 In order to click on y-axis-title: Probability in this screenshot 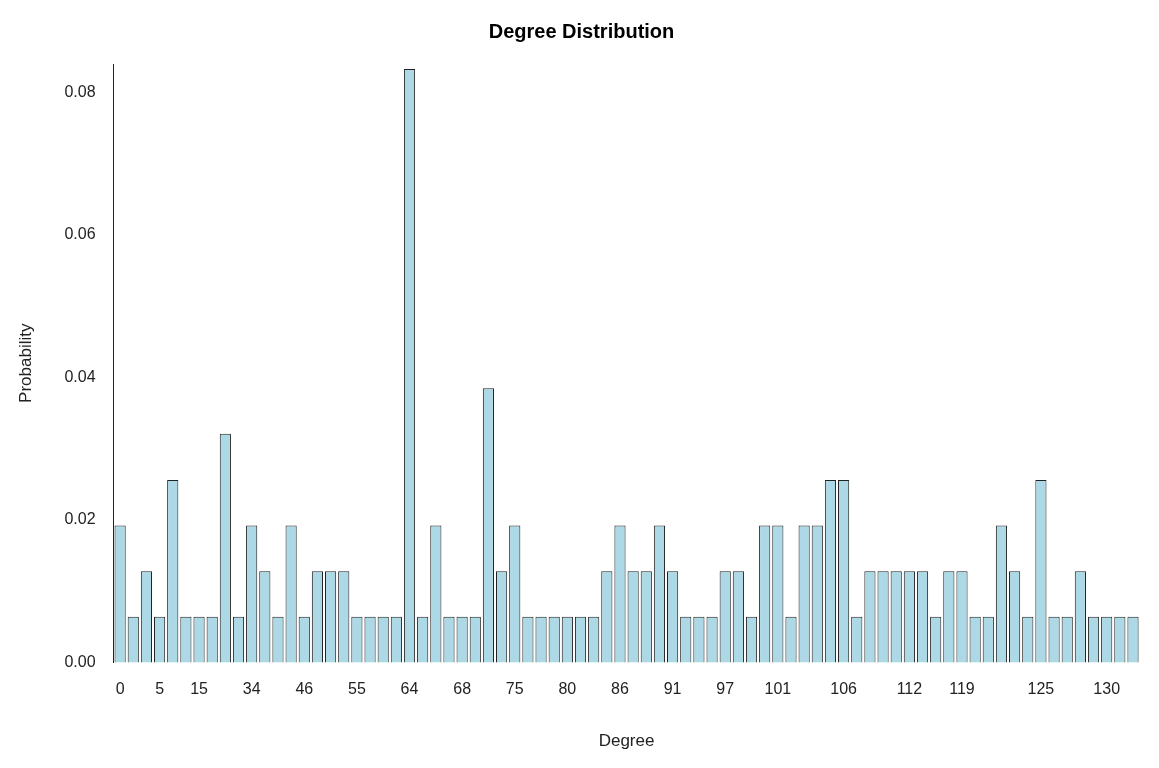, I will do `click(25, 363)`.